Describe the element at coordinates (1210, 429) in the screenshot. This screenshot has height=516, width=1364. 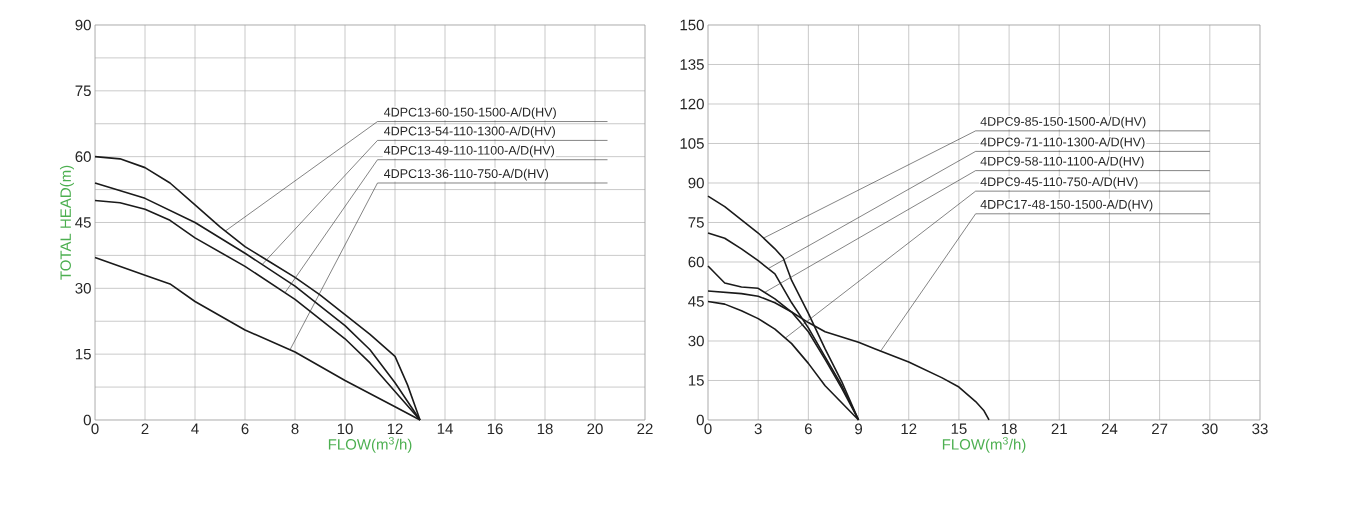
I see `x-tick-label: 30` at that location.